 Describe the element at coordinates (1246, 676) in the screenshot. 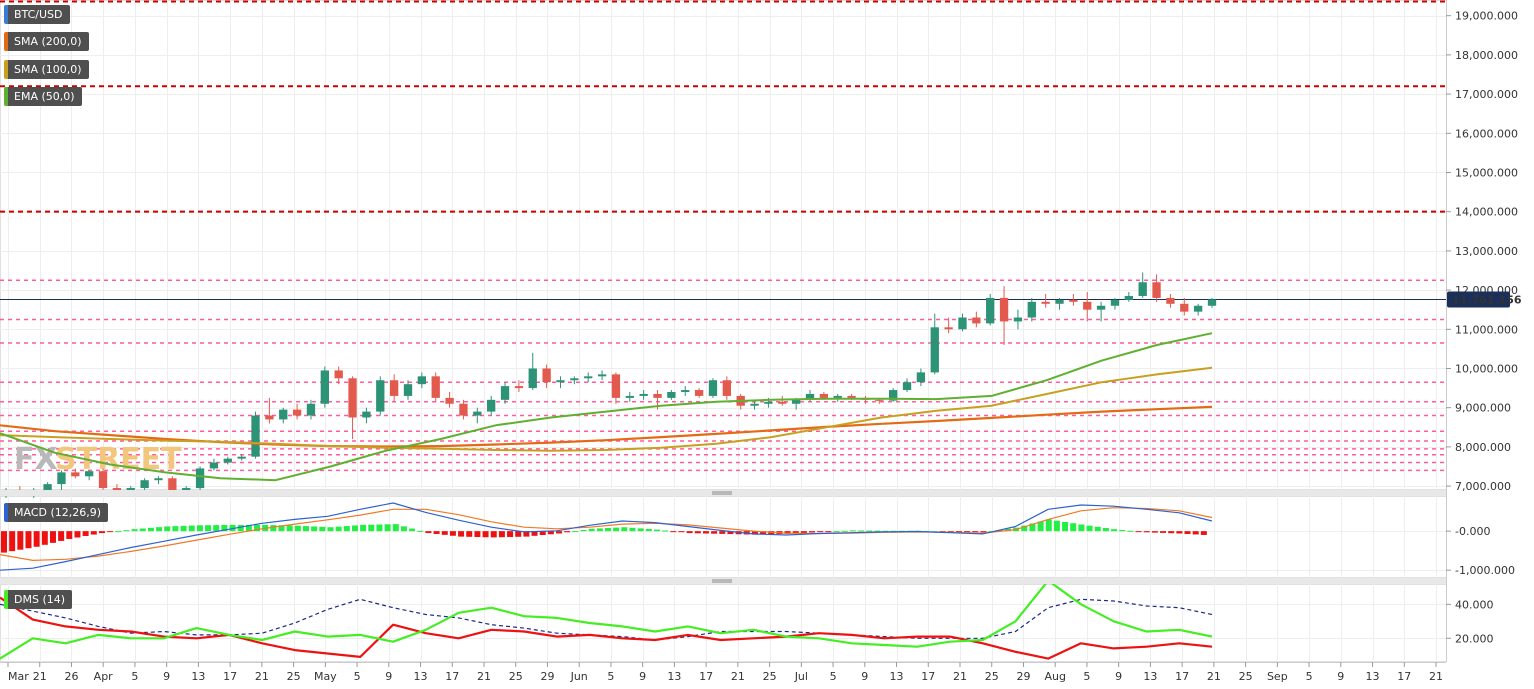

I see `x-tick-label: 25` at that location.